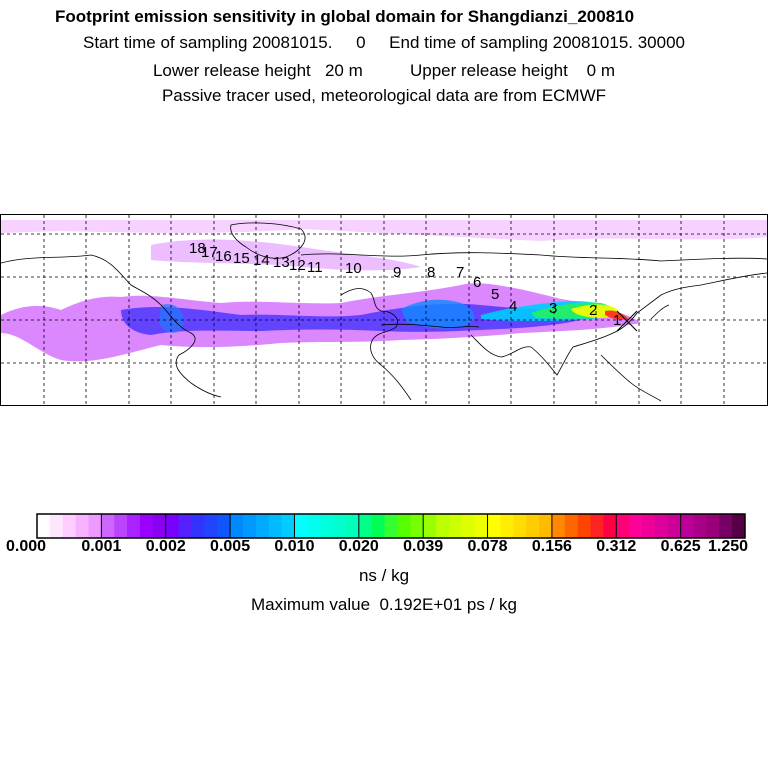 This screenshot has width=768, height=768. I want to click on trajectory-label: 6, so click(477, 282).